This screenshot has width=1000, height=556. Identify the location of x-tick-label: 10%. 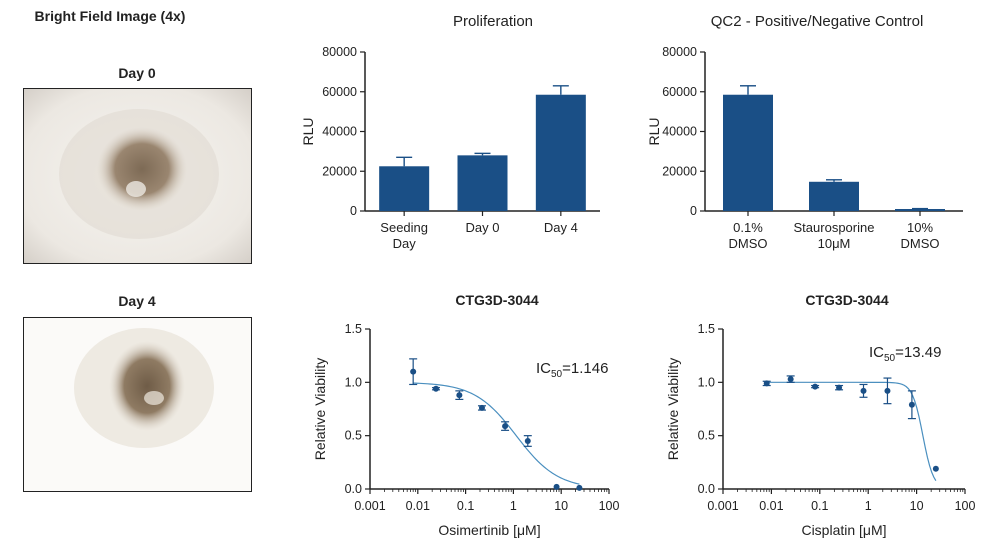
(920, 227).